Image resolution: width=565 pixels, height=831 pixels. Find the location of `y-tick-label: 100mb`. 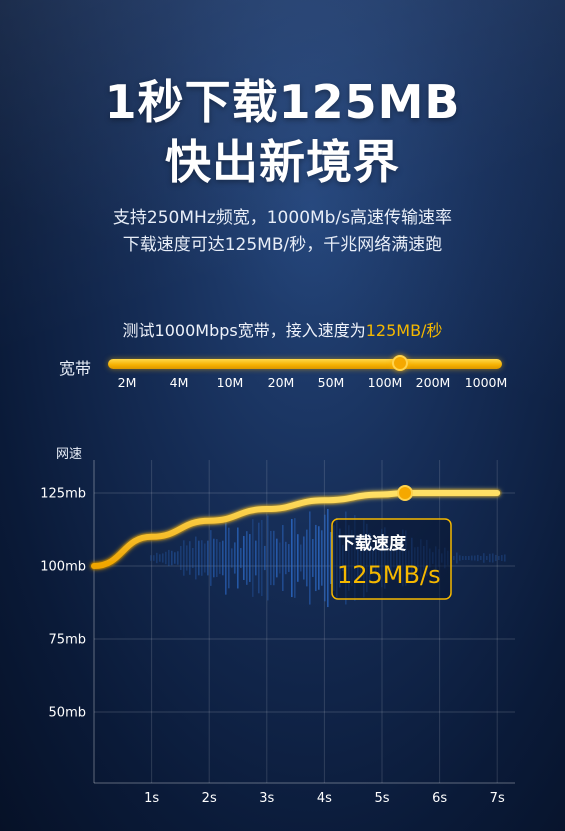

y-tick-label: 100mb is located at coordinates (63, 567).